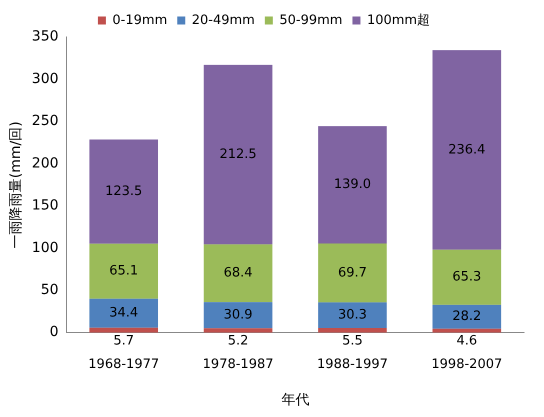  I want to click on legend-label: 50-99mm, so click(310, 20).